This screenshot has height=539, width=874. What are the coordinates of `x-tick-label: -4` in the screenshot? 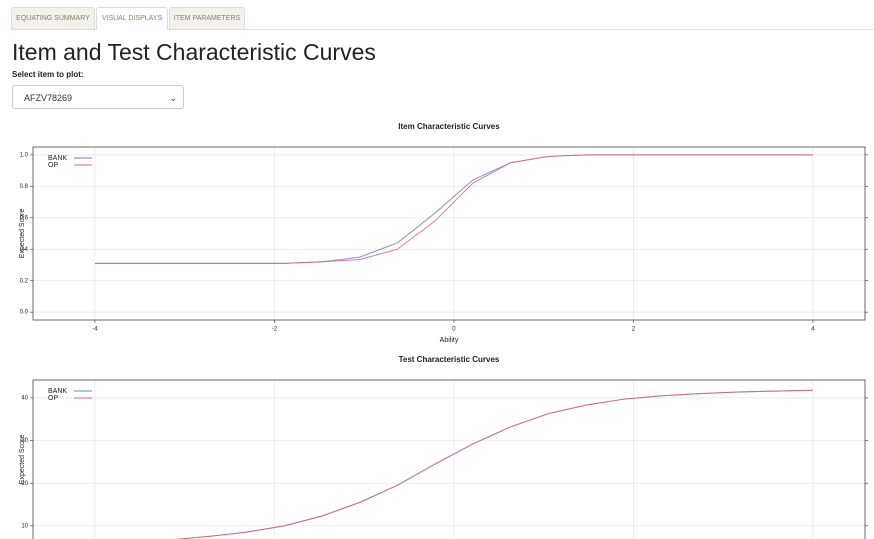 It's located at (95, 330).